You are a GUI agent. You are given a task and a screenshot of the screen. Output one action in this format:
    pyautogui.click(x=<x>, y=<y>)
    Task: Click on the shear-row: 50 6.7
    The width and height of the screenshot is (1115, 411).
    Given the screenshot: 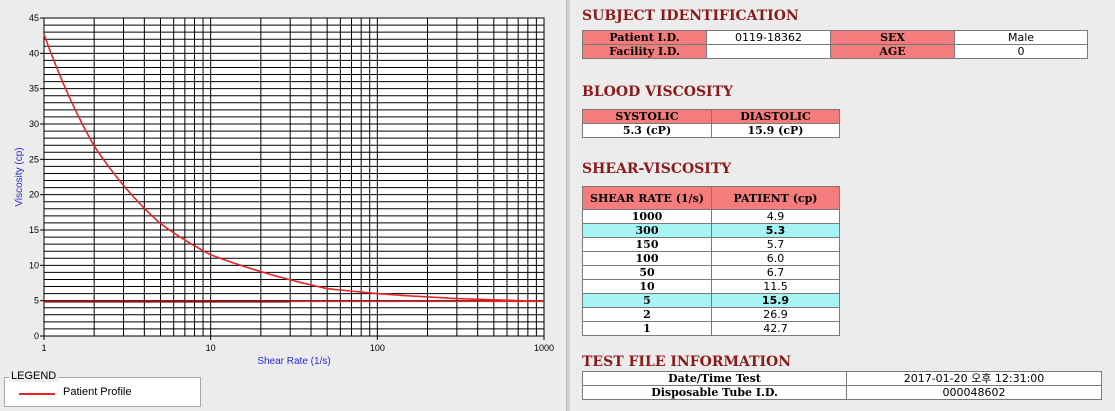 What is the action you would take?
    pyautogui.click(x=711, y=272)
    